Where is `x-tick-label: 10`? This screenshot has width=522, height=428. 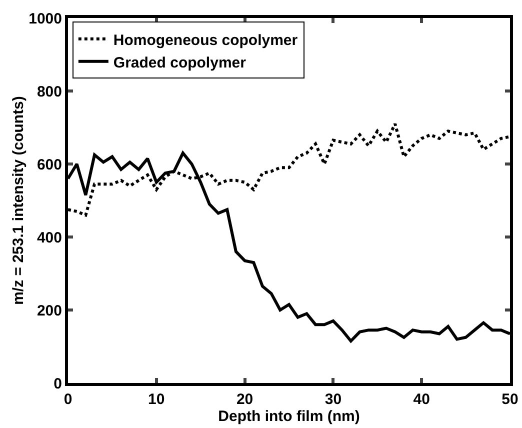
x-tick-label: 10 is located at coordinates (156, 399).